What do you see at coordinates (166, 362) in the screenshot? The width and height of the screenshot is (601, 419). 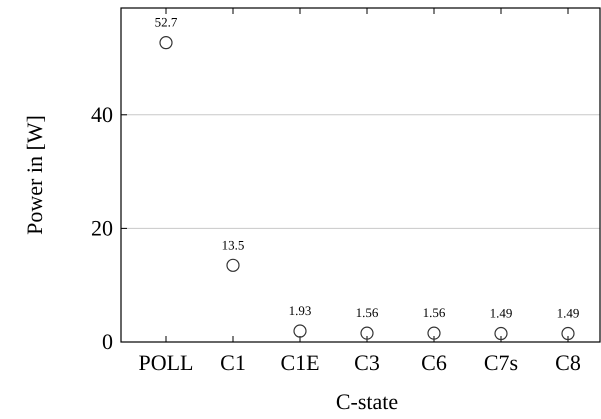 I see `x-tick-label: POLL` at bounding box center [166, 362].